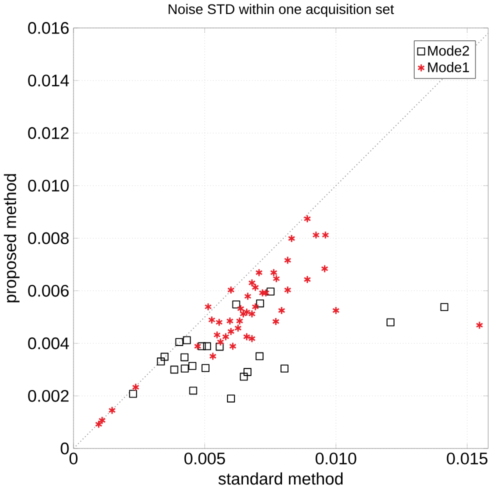  What do you see at coordinates (74, 458) in the screenshot?
I see `x-tick-label: 0` at bounding box center [74, 458].